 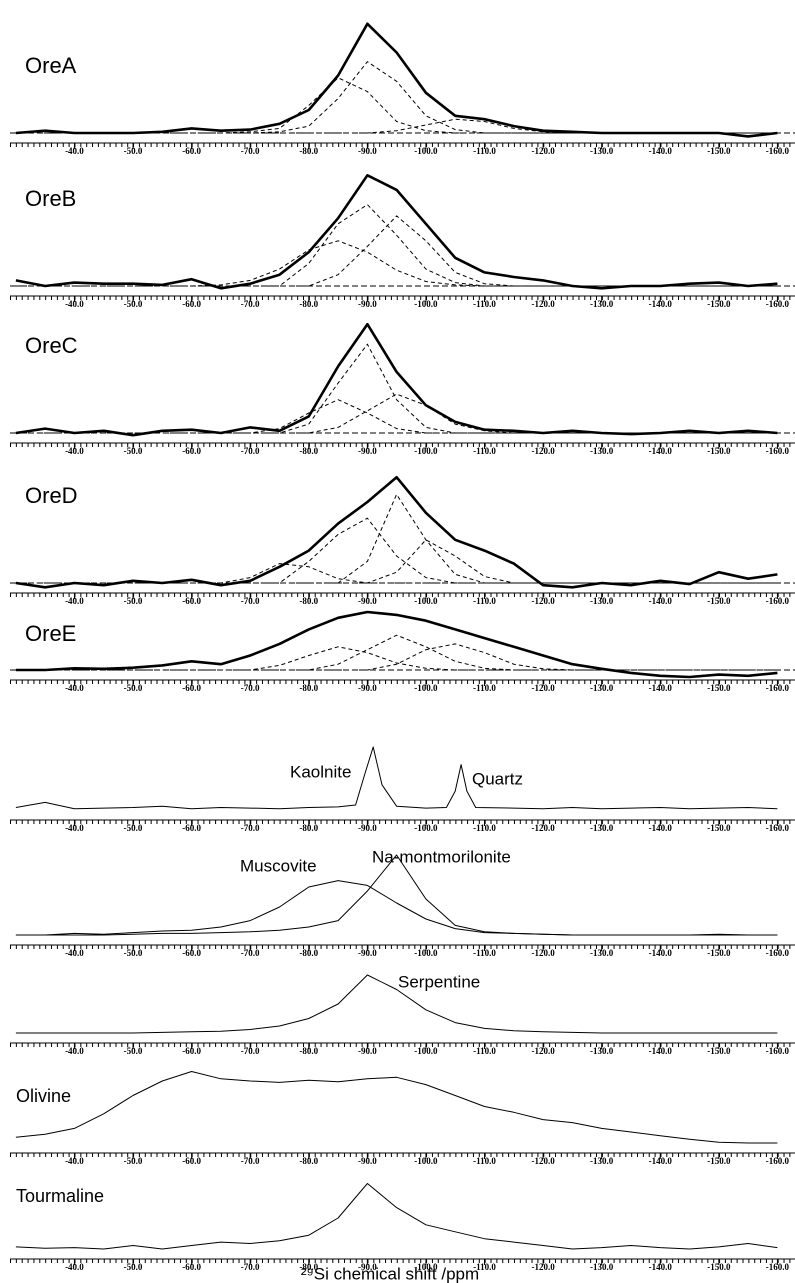 What do you see at coordinates (441, 856) in the screenshot?
I see `series-label: Na-montmorilonite` at bounding box center [441, 856].